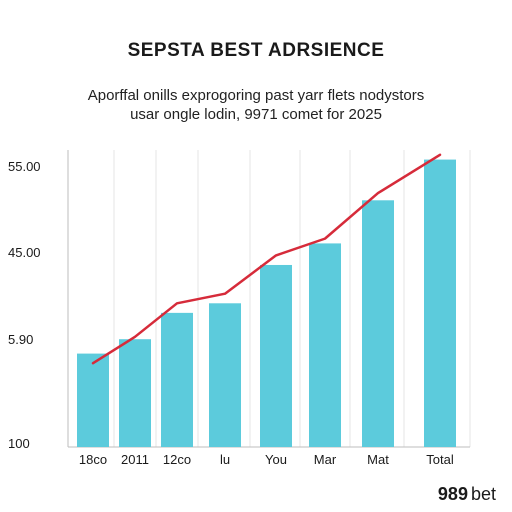  What do you see at coordinates (24, 166) in the screenshot?
I see `y-tick-label: 55.00` at bounding box center [24, 166].